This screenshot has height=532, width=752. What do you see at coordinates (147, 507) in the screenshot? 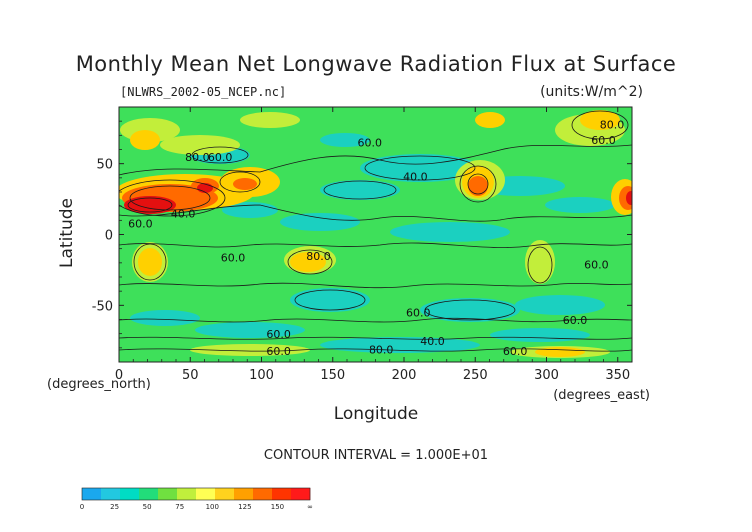
I see `colorbar-tick-label: 50` at bounding box center [147, 507].